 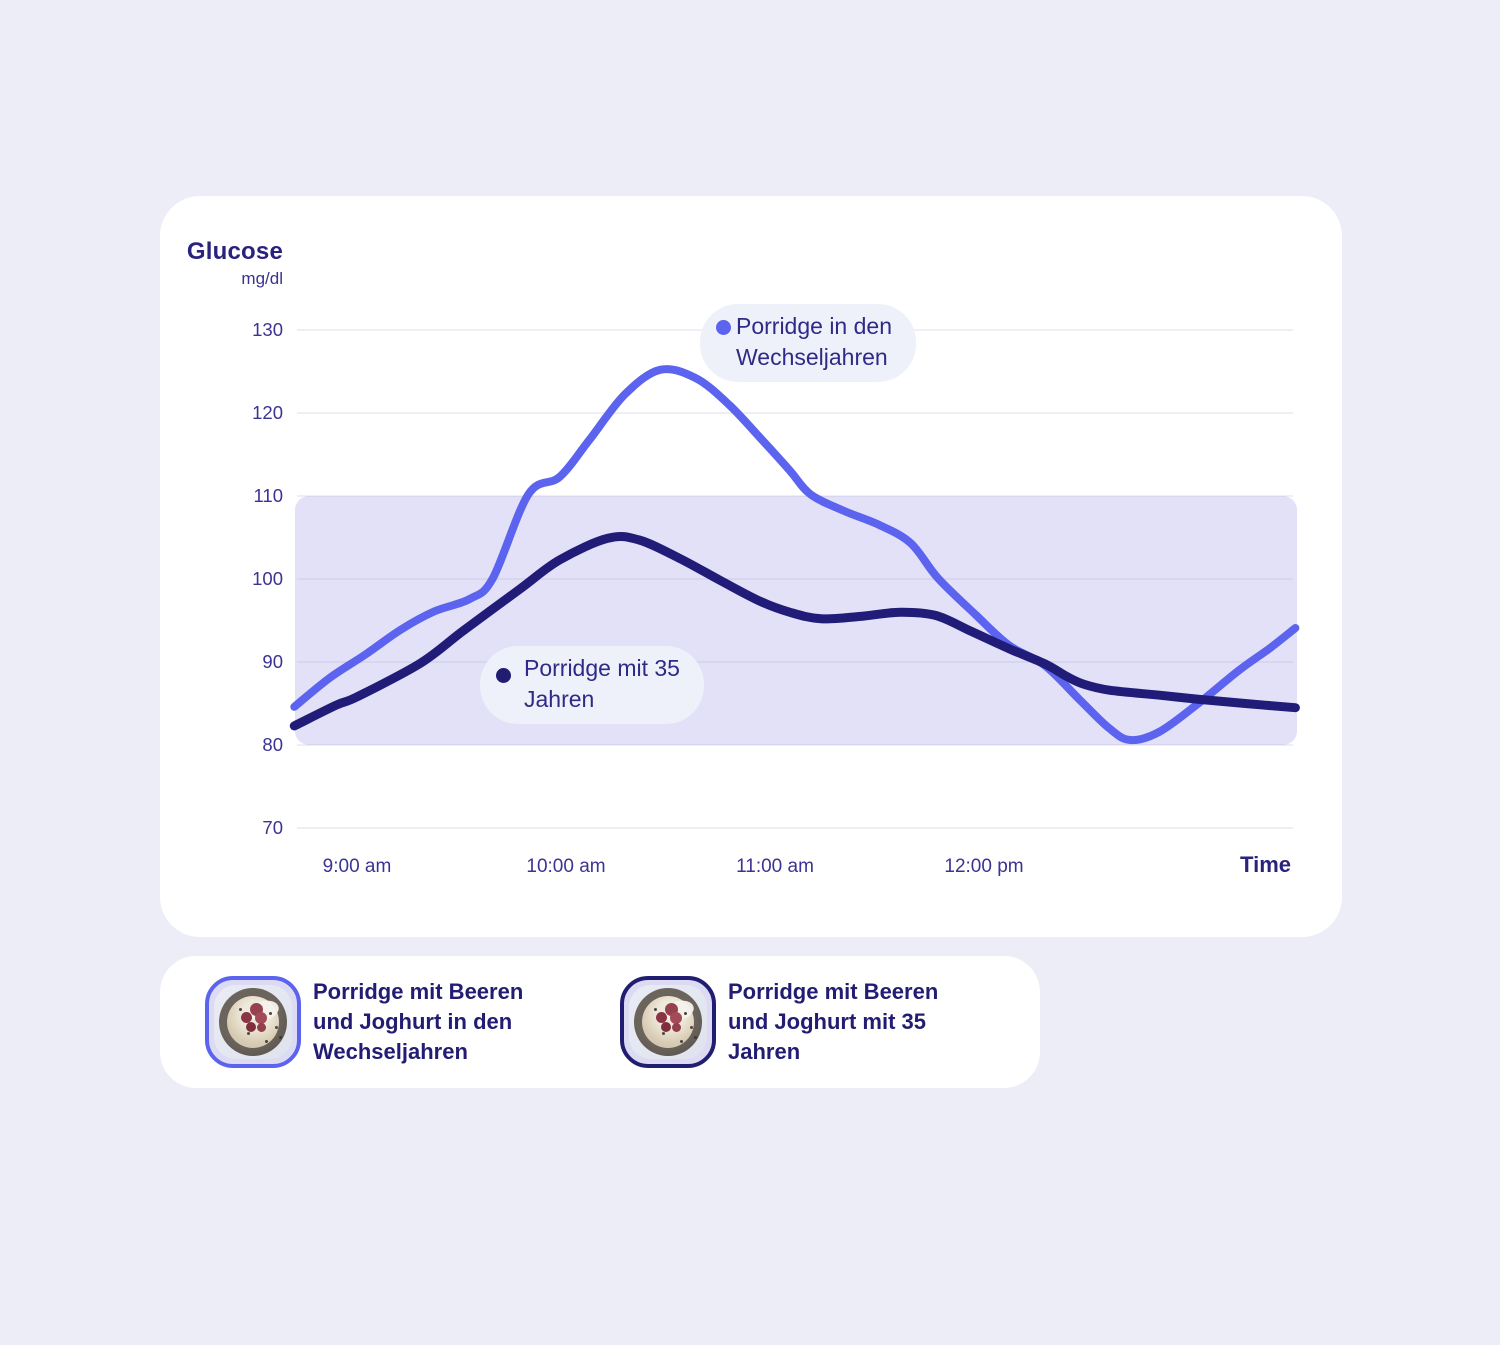 What do you see at coordinates (983, 866) in the screenshot?
I see `x-tick-label: 12:00 pm` at bounding box center [983, 866].